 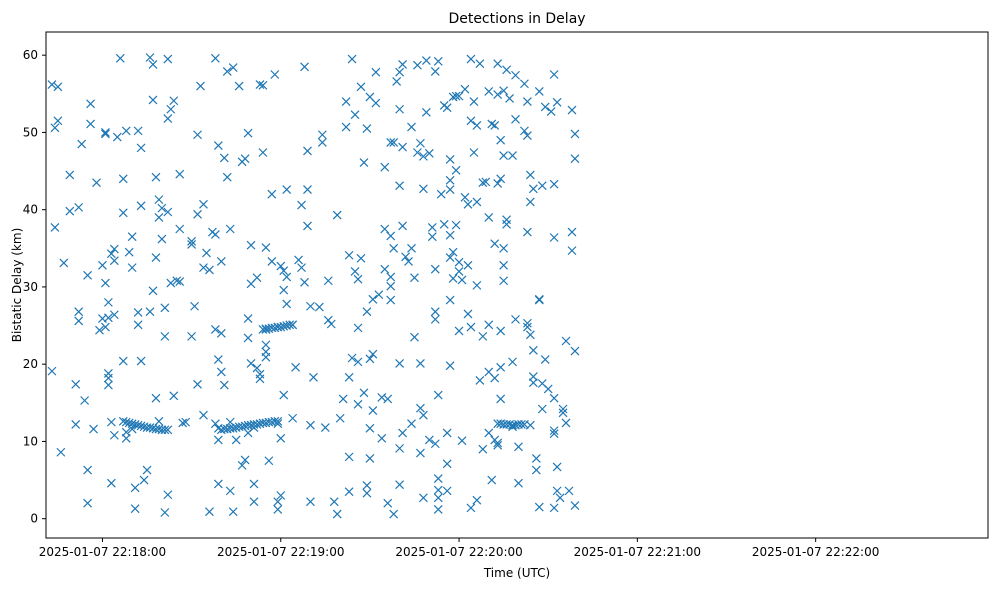 I want to click on y-axis-ticks: 0 10 20 30 40 50 60, so click(x=34, y=287).